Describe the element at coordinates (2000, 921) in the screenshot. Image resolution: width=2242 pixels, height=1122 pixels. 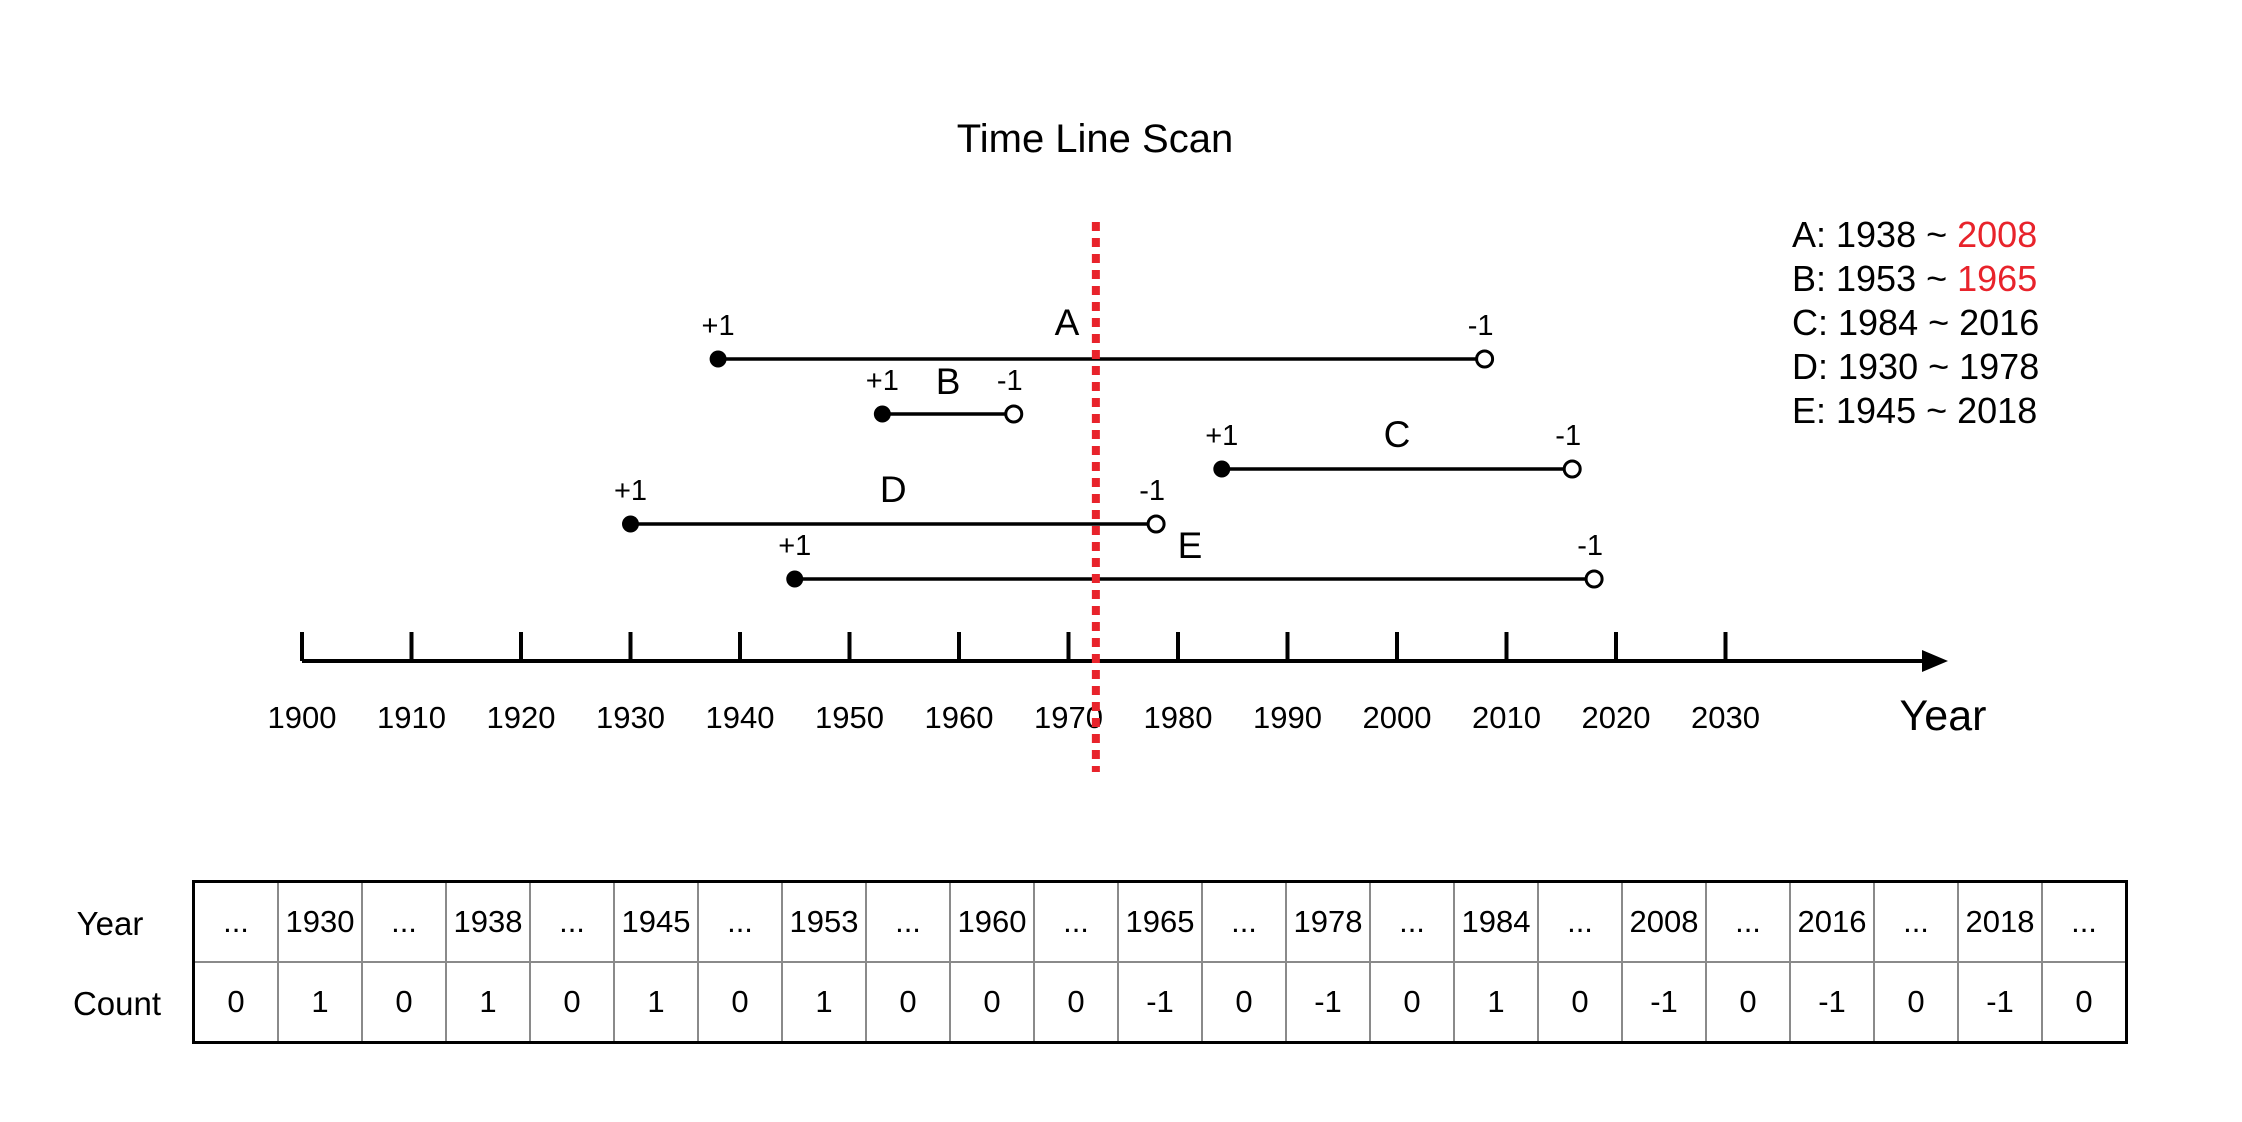
I see `year-cell: 2018` at that location.